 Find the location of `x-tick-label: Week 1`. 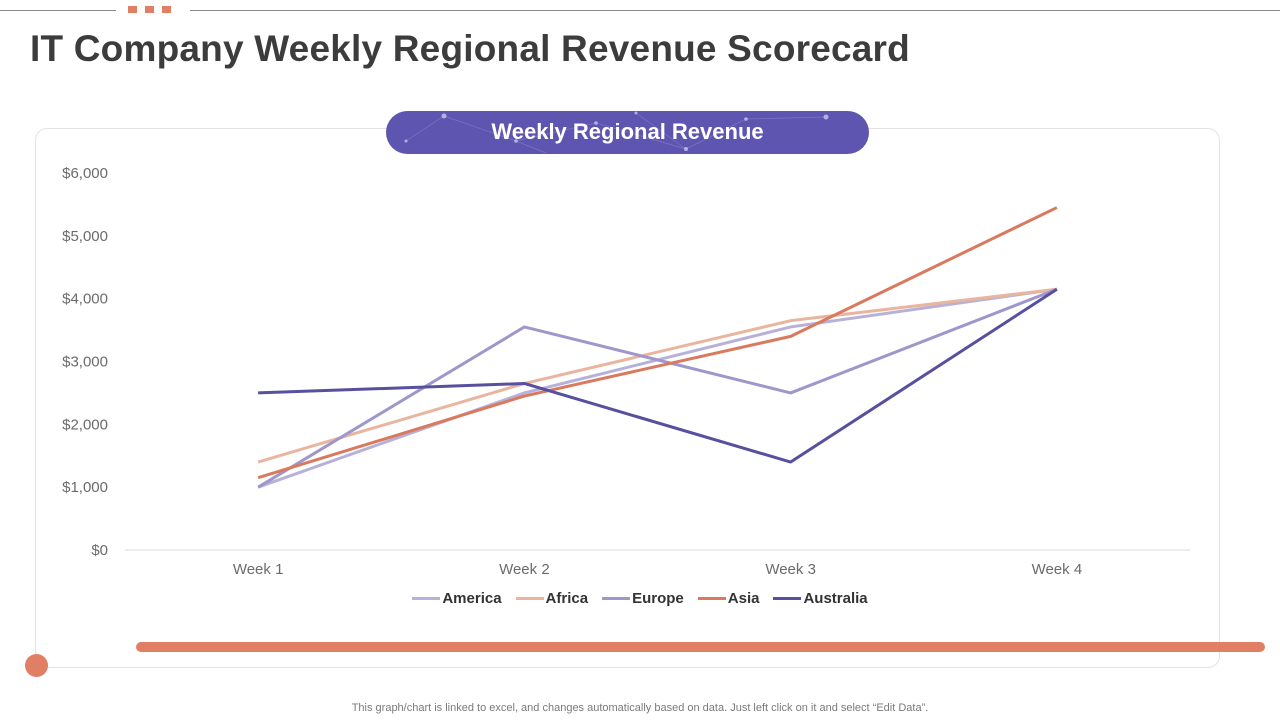

x-tick-label: Week 1 is located at coordinates (258, 569).